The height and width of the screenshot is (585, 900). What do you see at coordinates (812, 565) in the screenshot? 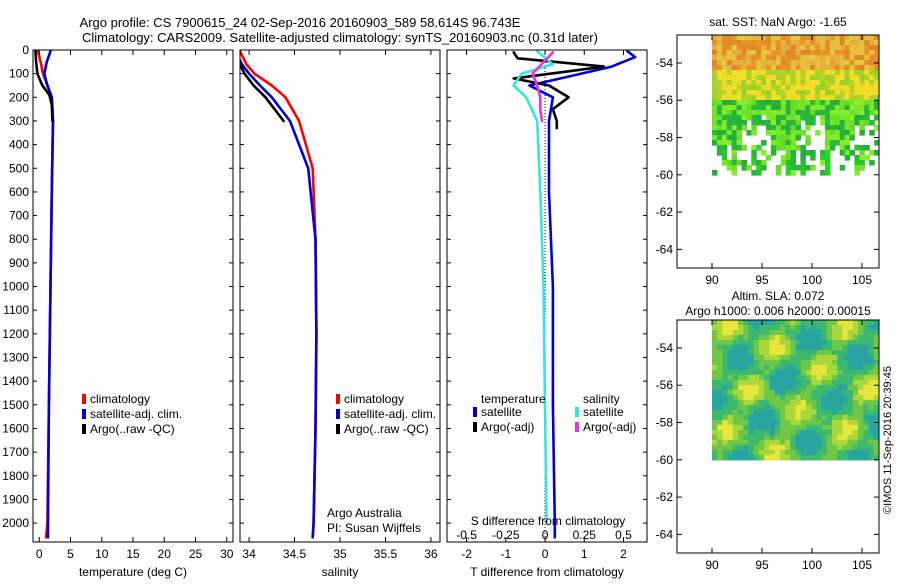
I see `map-x-tick-label: 100` at bounding box center [812, 565].